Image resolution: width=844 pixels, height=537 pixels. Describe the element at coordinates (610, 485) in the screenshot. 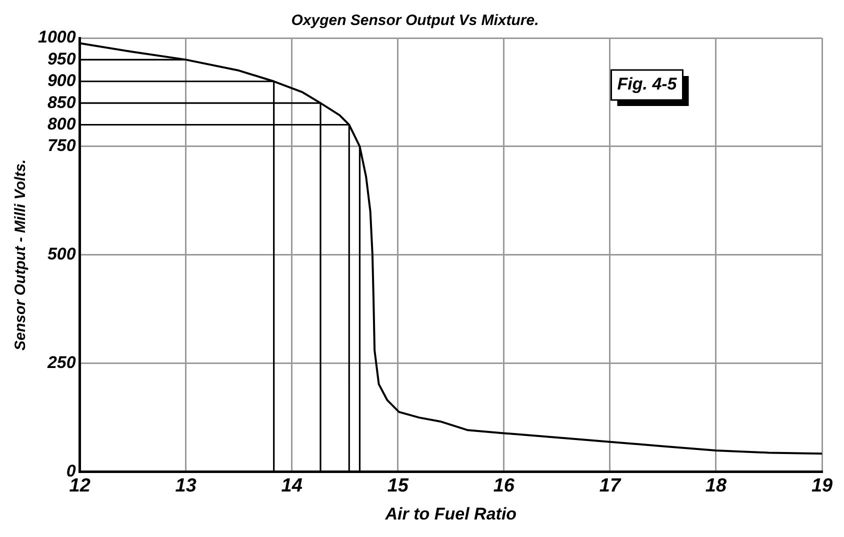

I see `x-tick-label: 17` at that location.